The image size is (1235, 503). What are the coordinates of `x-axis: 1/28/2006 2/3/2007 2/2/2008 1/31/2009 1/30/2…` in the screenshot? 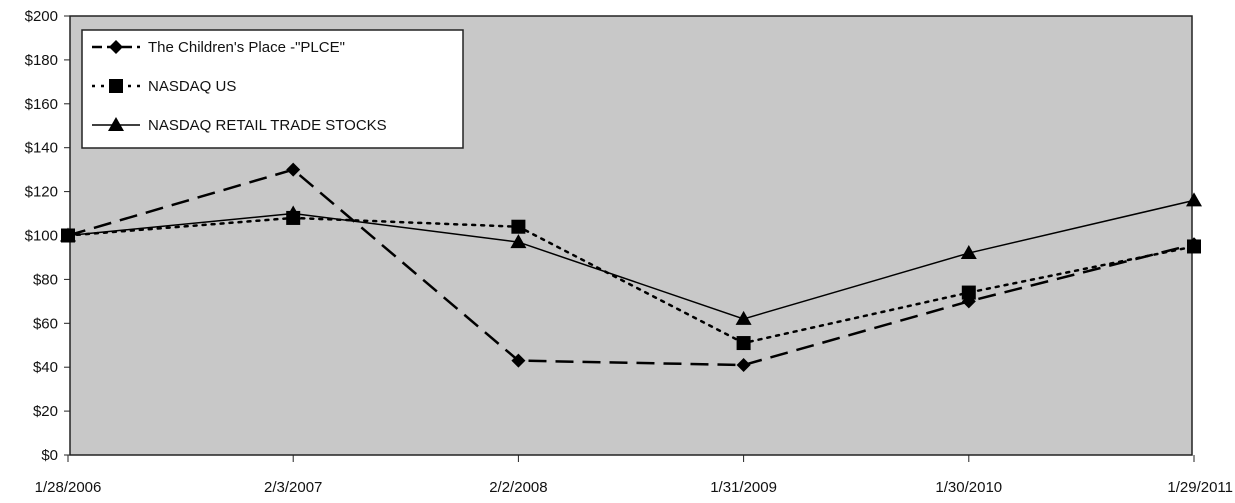 It's located at (634, 475).